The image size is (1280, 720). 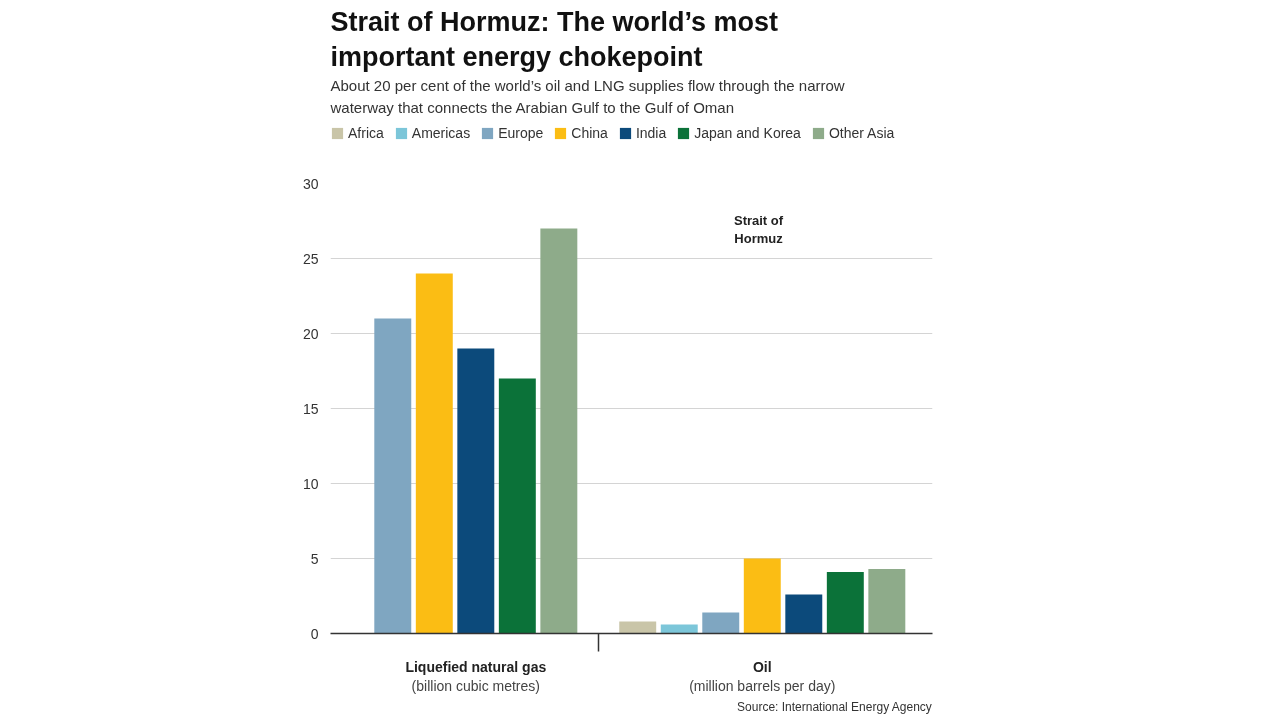 What do you see at coordinates (747, 133) in the screenshot?
I see `legend-label: Japan and Korea` at bounding box center [747, 133].